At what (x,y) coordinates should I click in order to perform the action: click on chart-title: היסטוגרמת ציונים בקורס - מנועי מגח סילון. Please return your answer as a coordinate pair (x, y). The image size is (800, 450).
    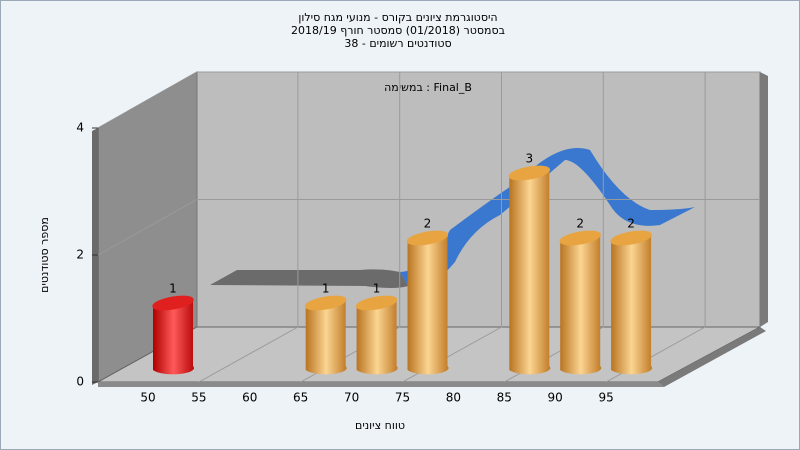
    Looking at the image, I should click on (397, 17).